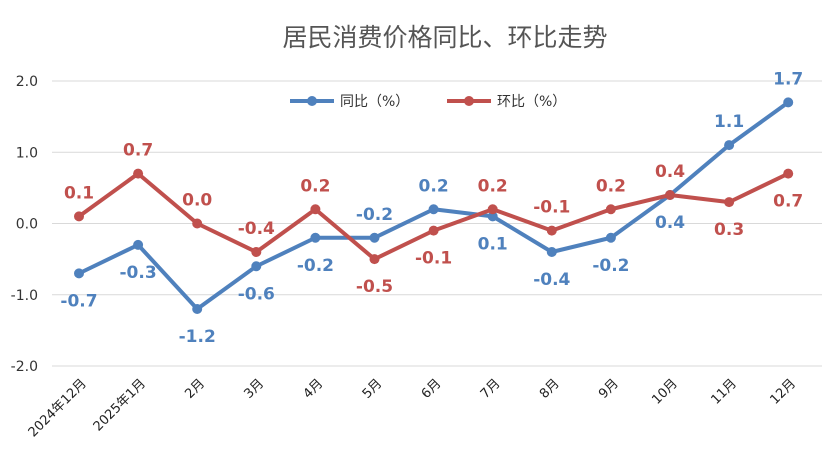 This screenshot has width=827, height=473. What do you see at coordinates (373, 389) in the screenshot?
I see `x-tick-label: 5月` at bounding box center [373, 389].